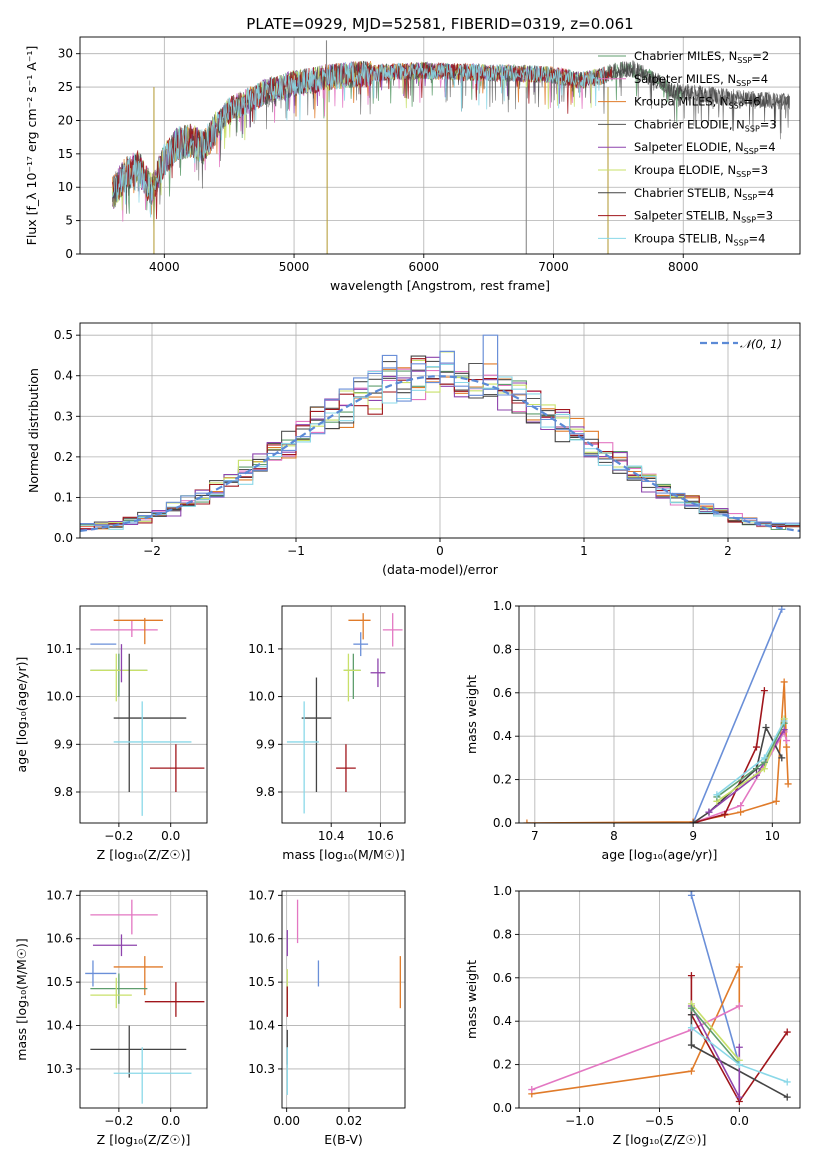  Describe the element at coordinates (502, 891) in the screenshot. I see `y-tick-label: 1.0` at that location.